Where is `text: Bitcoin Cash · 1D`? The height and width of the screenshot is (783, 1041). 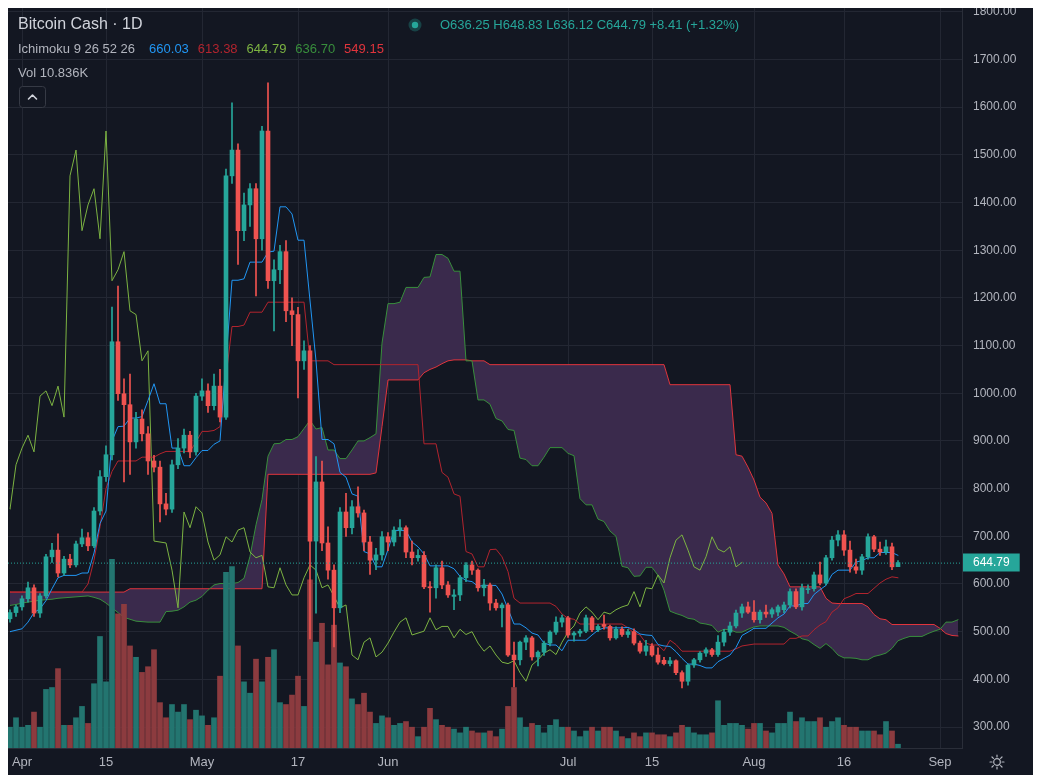
text: Bitcoin Cash · 1D is located at coordinates (80, 24).